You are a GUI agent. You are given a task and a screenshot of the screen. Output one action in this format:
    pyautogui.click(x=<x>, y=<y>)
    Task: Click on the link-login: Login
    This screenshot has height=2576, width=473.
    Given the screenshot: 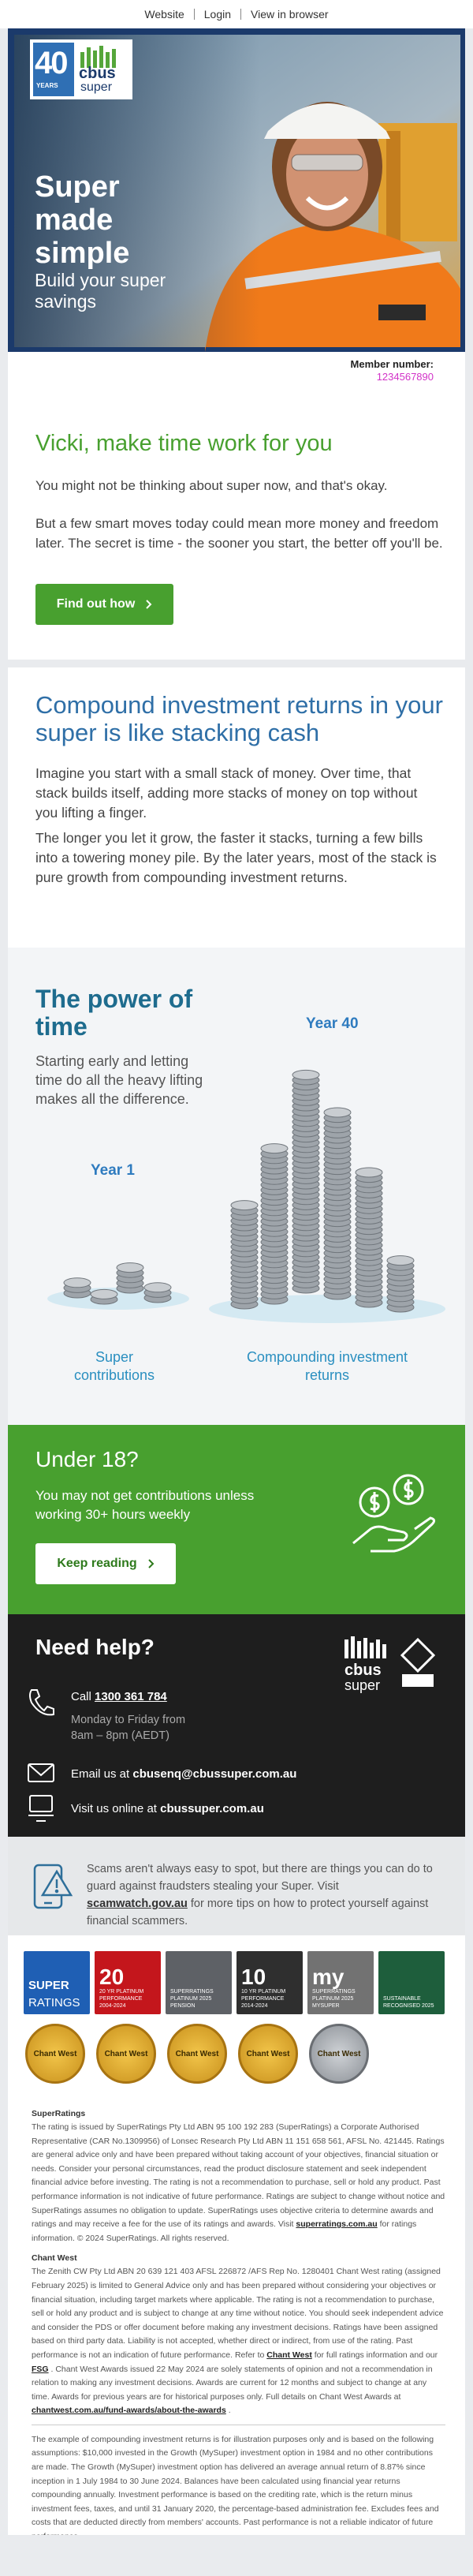 What is the action you would take?
    pyautogui.click(x=216, y=14)
    